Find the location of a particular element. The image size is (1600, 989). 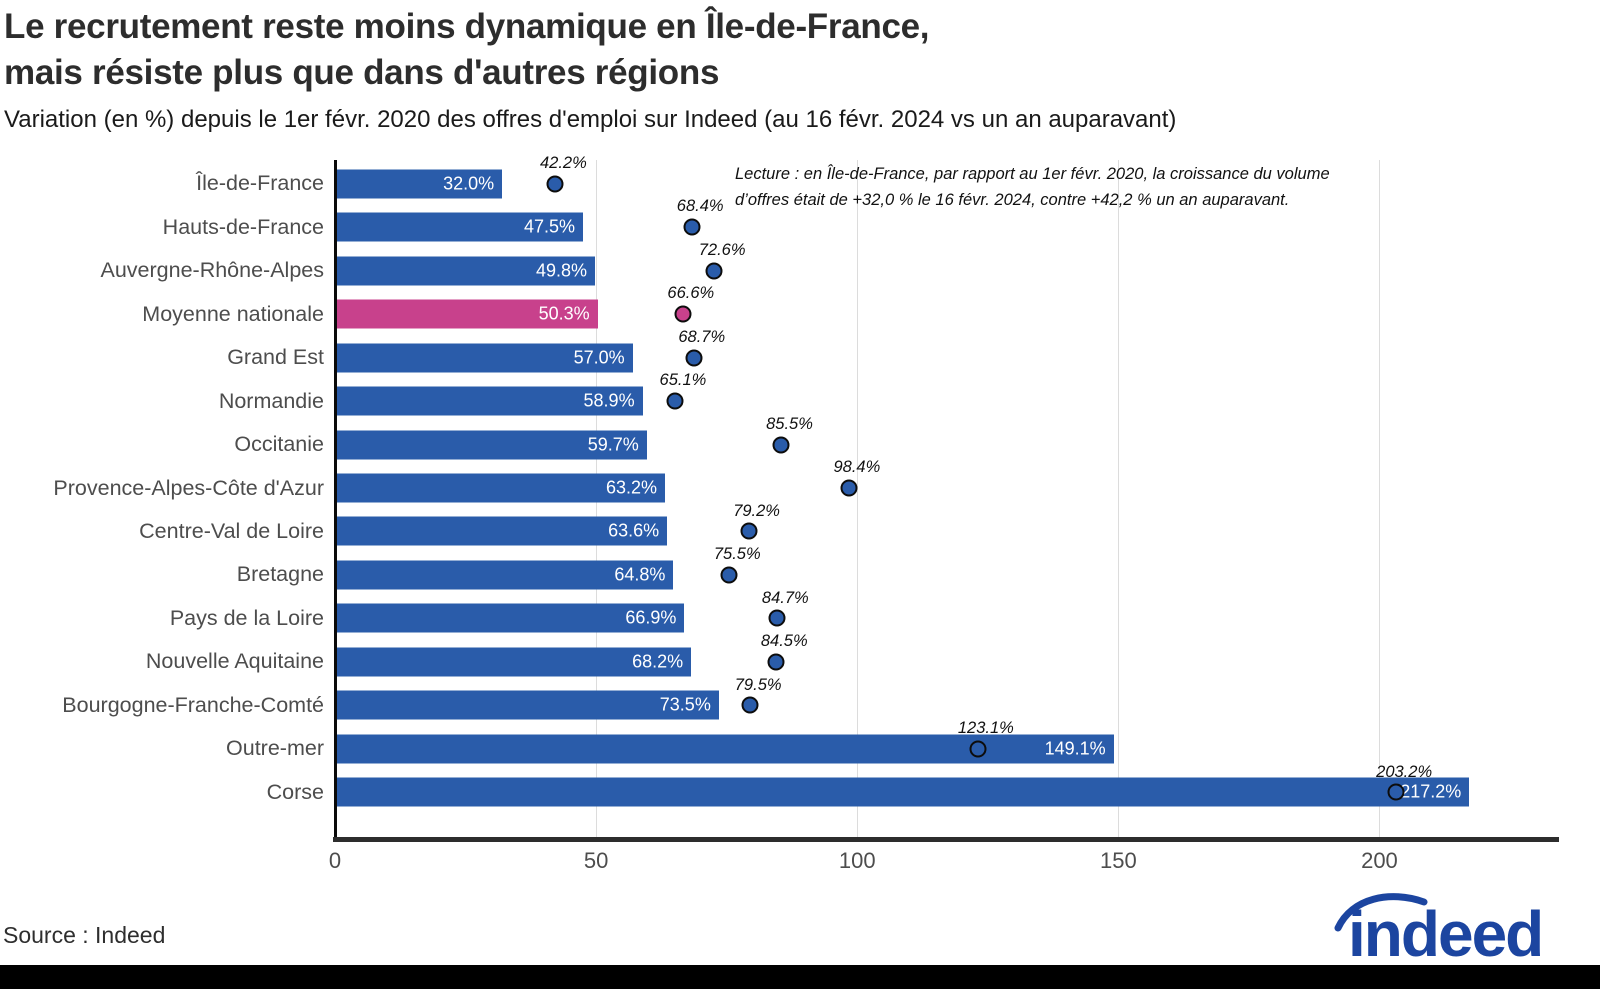

x-tick-label: 150 is located at coordinates (1118, 860).